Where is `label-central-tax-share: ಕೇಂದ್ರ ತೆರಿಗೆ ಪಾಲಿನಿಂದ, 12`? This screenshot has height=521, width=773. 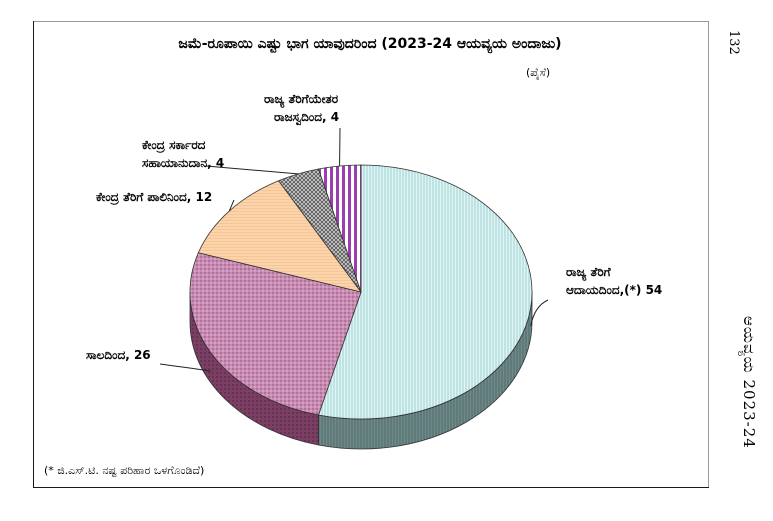
label-central-tax-share: ಕೇಂದ್ರ ತೆರಿಗೆ ಪಾಲಿನಿಂದ, 12 is located at coordinates (154, 197).